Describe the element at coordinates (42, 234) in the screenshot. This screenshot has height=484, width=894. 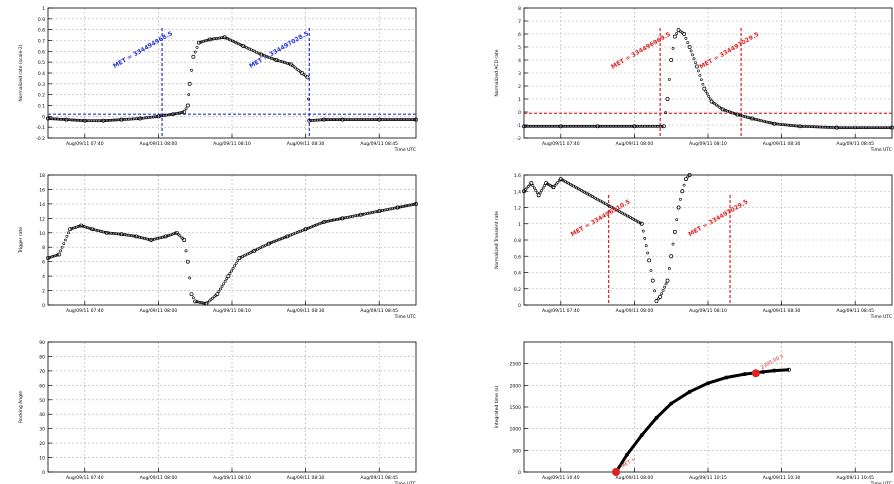
I see `y-tick-label: 10` at that location.